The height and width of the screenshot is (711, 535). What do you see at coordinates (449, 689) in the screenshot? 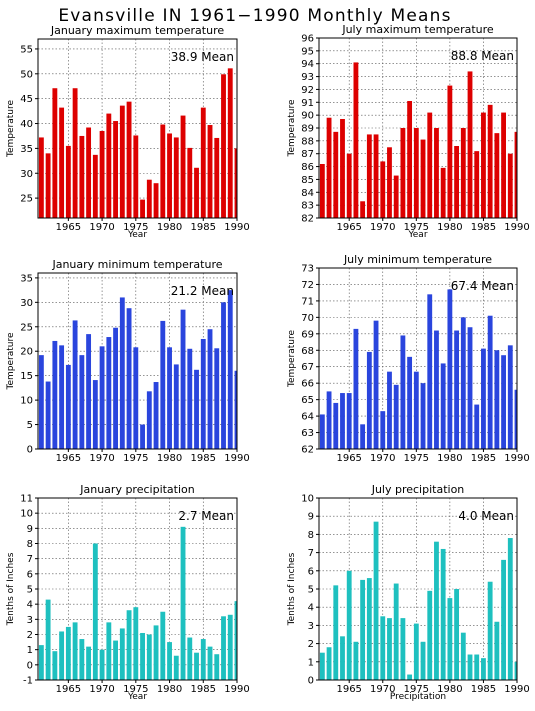
I see `x-tick-label: 1980` at bounding box center [449, 689].